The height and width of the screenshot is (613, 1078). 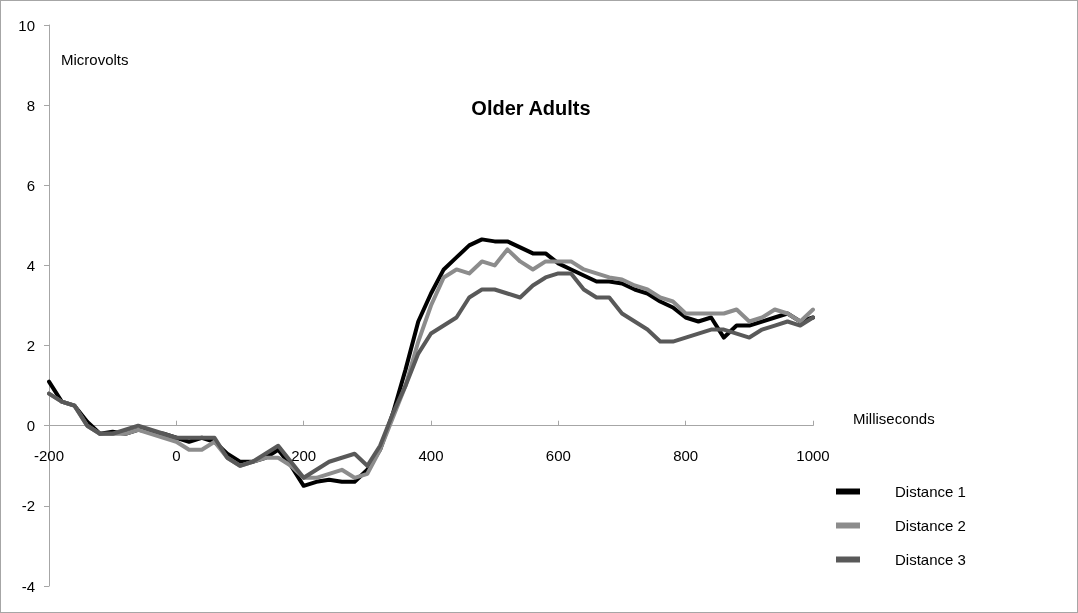 I want to click on x-tick-label: 0, so click(x=176, y=455).